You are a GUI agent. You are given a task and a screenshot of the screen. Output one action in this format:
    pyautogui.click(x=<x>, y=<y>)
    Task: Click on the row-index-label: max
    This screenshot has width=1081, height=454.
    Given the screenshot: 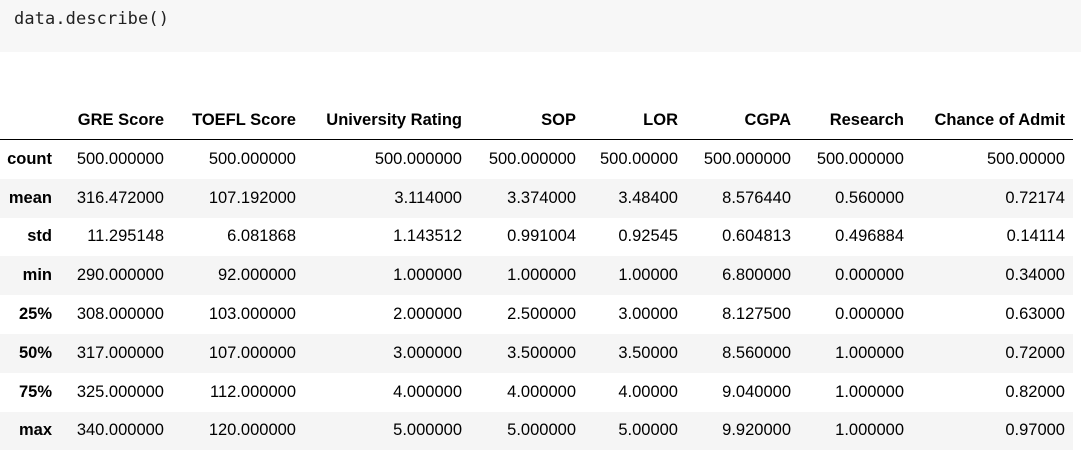 What is the action you would take?
    pyautogui.click(x=35, y=430)
    